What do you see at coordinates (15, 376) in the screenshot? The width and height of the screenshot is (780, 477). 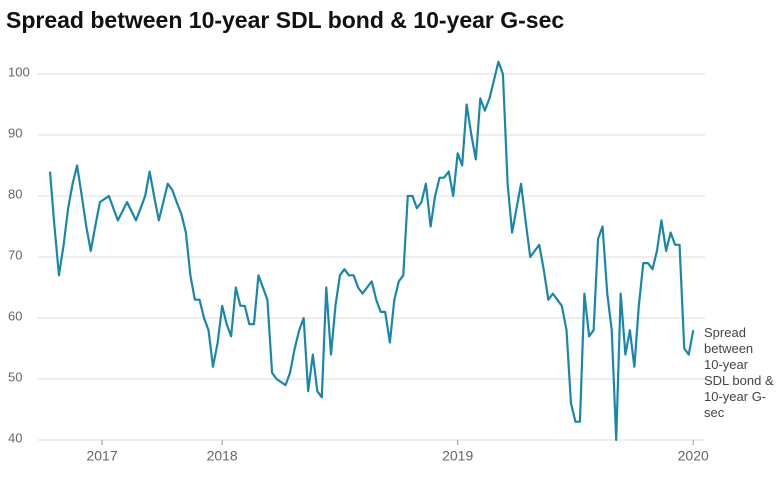 I see `y-tick-label: 50` at bounding box center [15, 376].